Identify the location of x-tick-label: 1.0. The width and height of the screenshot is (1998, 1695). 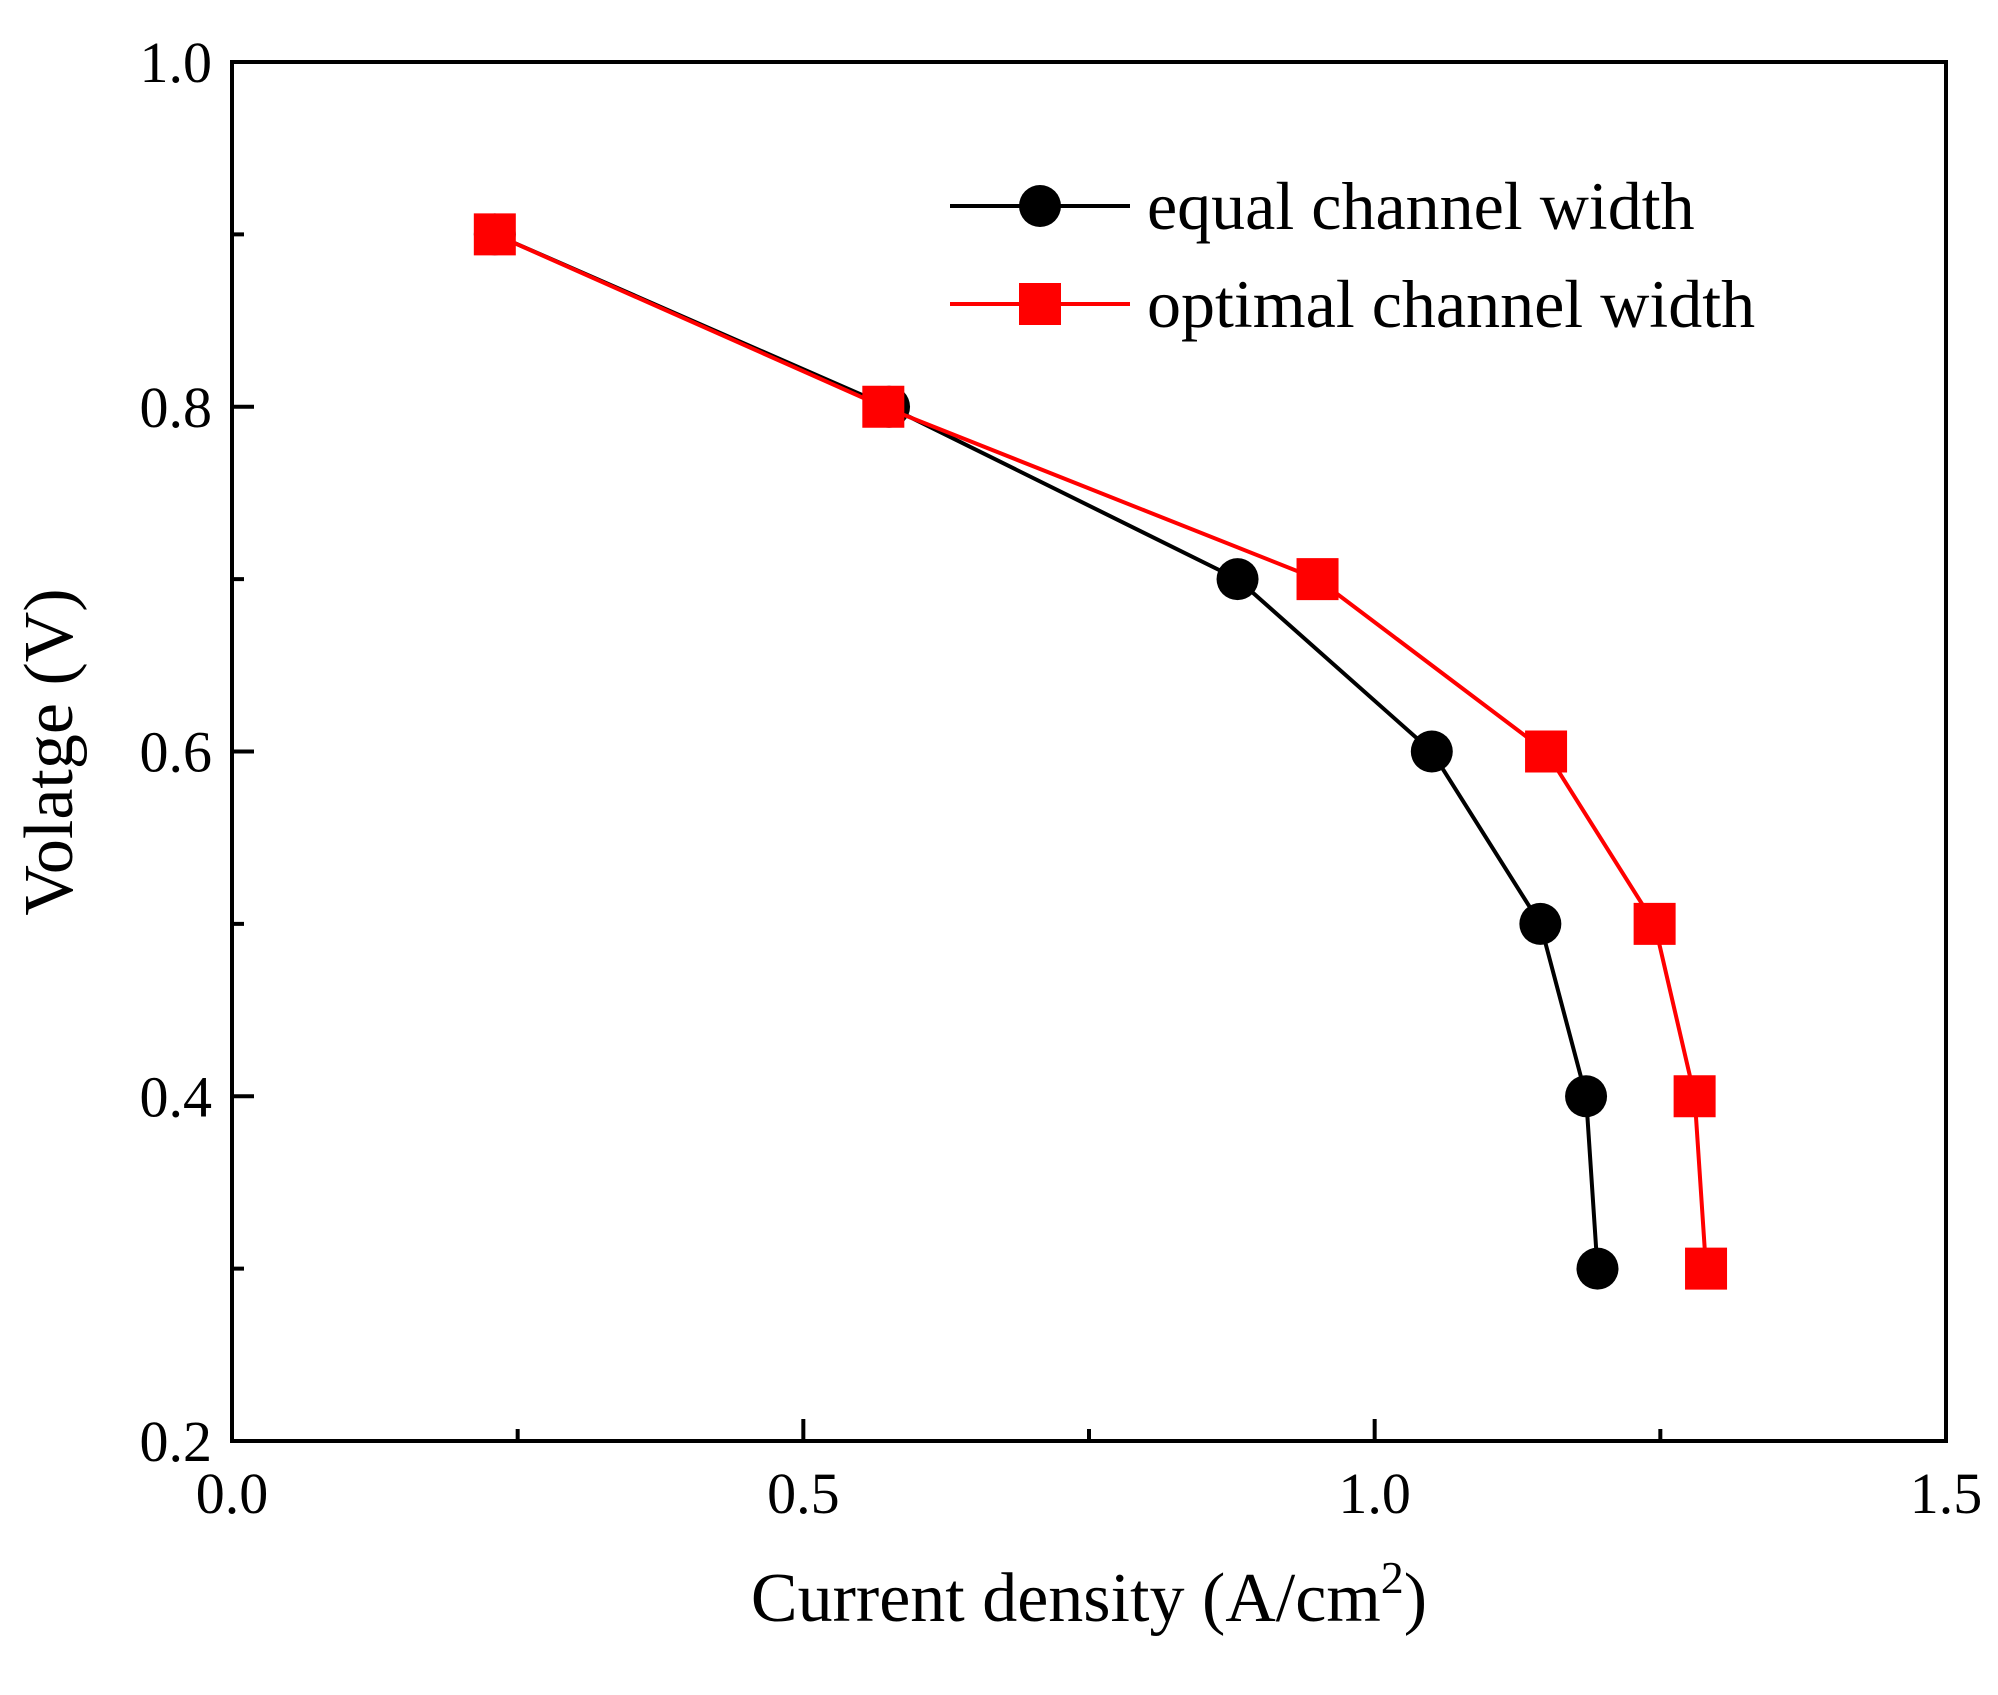
(1374, 1493).